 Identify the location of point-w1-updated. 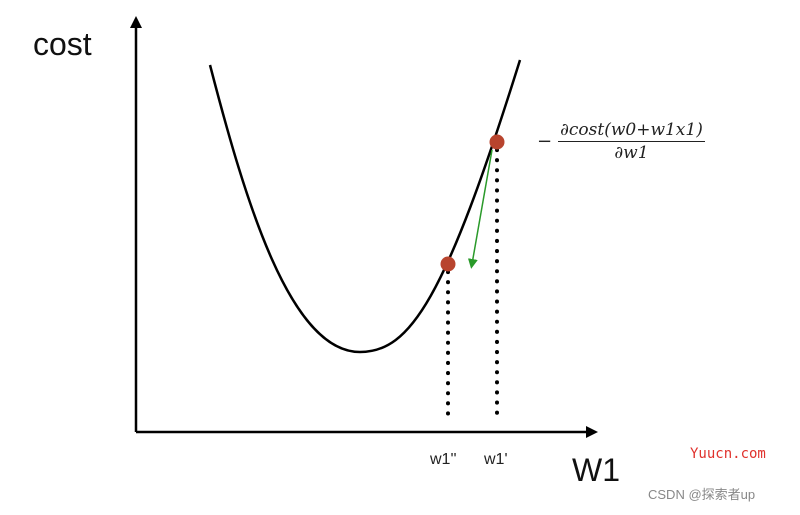
(448, 264).